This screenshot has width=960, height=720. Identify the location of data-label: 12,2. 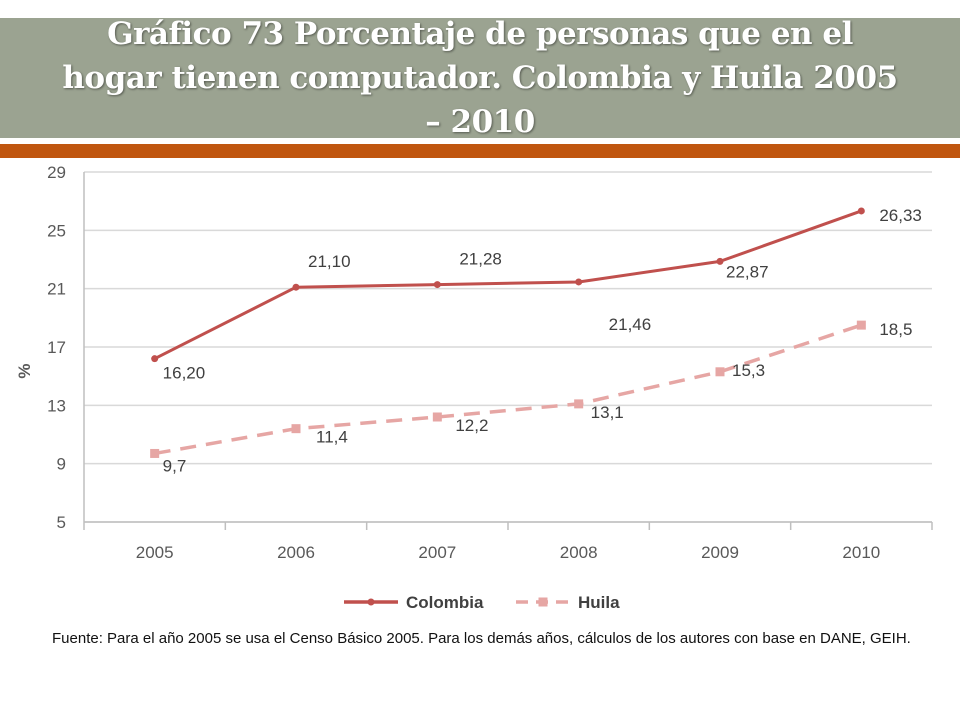
(471, 425).